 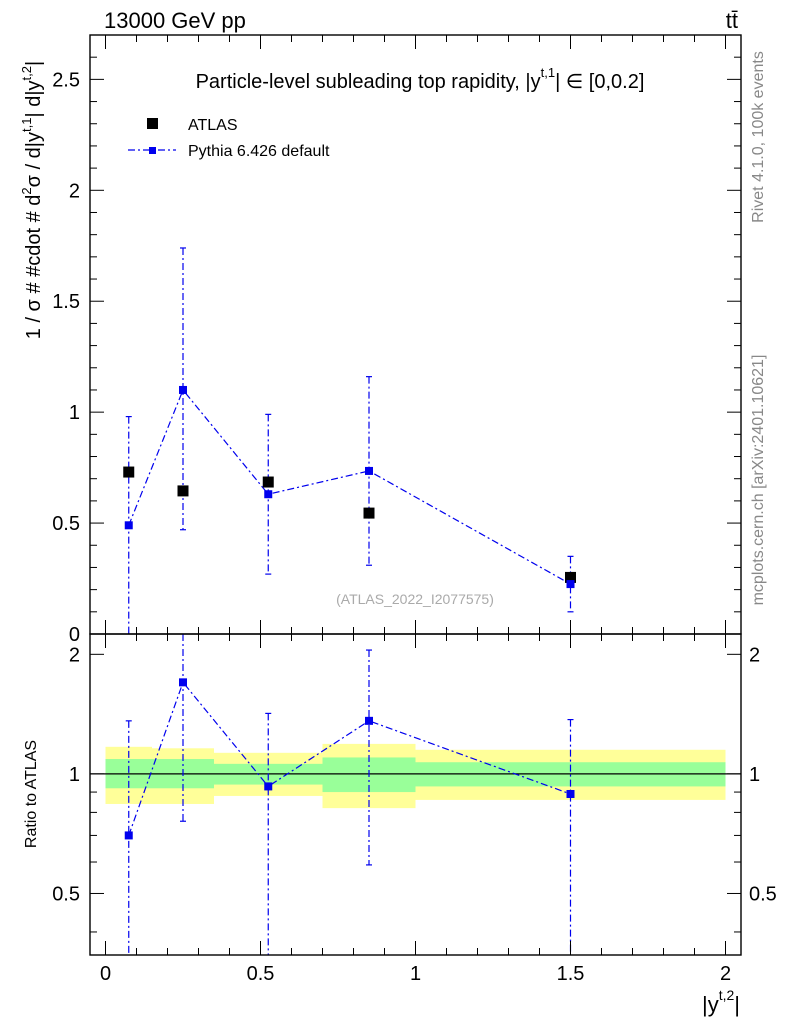 I want to click on ratio-tick-label-right-0: 0.5, so click(x=763, y=894).